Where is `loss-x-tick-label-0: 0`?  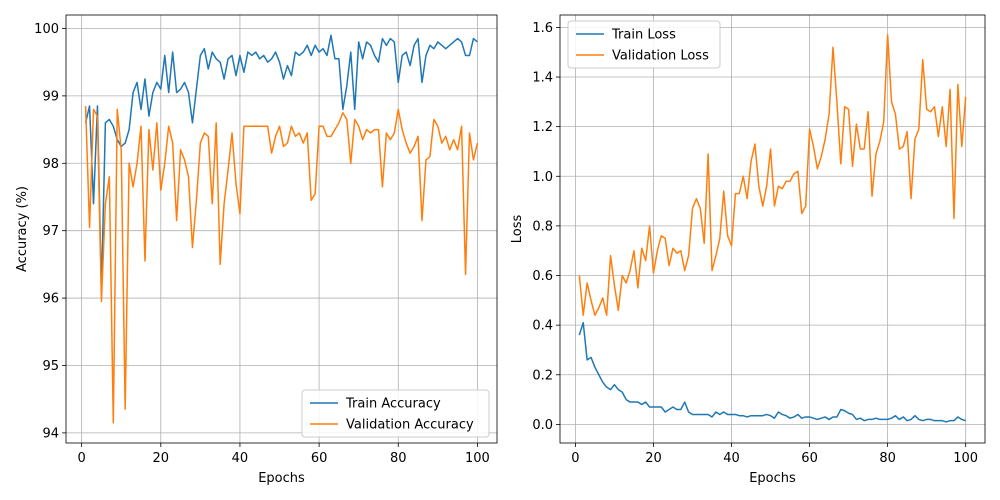 loss-x-tick-label-0: 0 is located at coordinates (575, 458).